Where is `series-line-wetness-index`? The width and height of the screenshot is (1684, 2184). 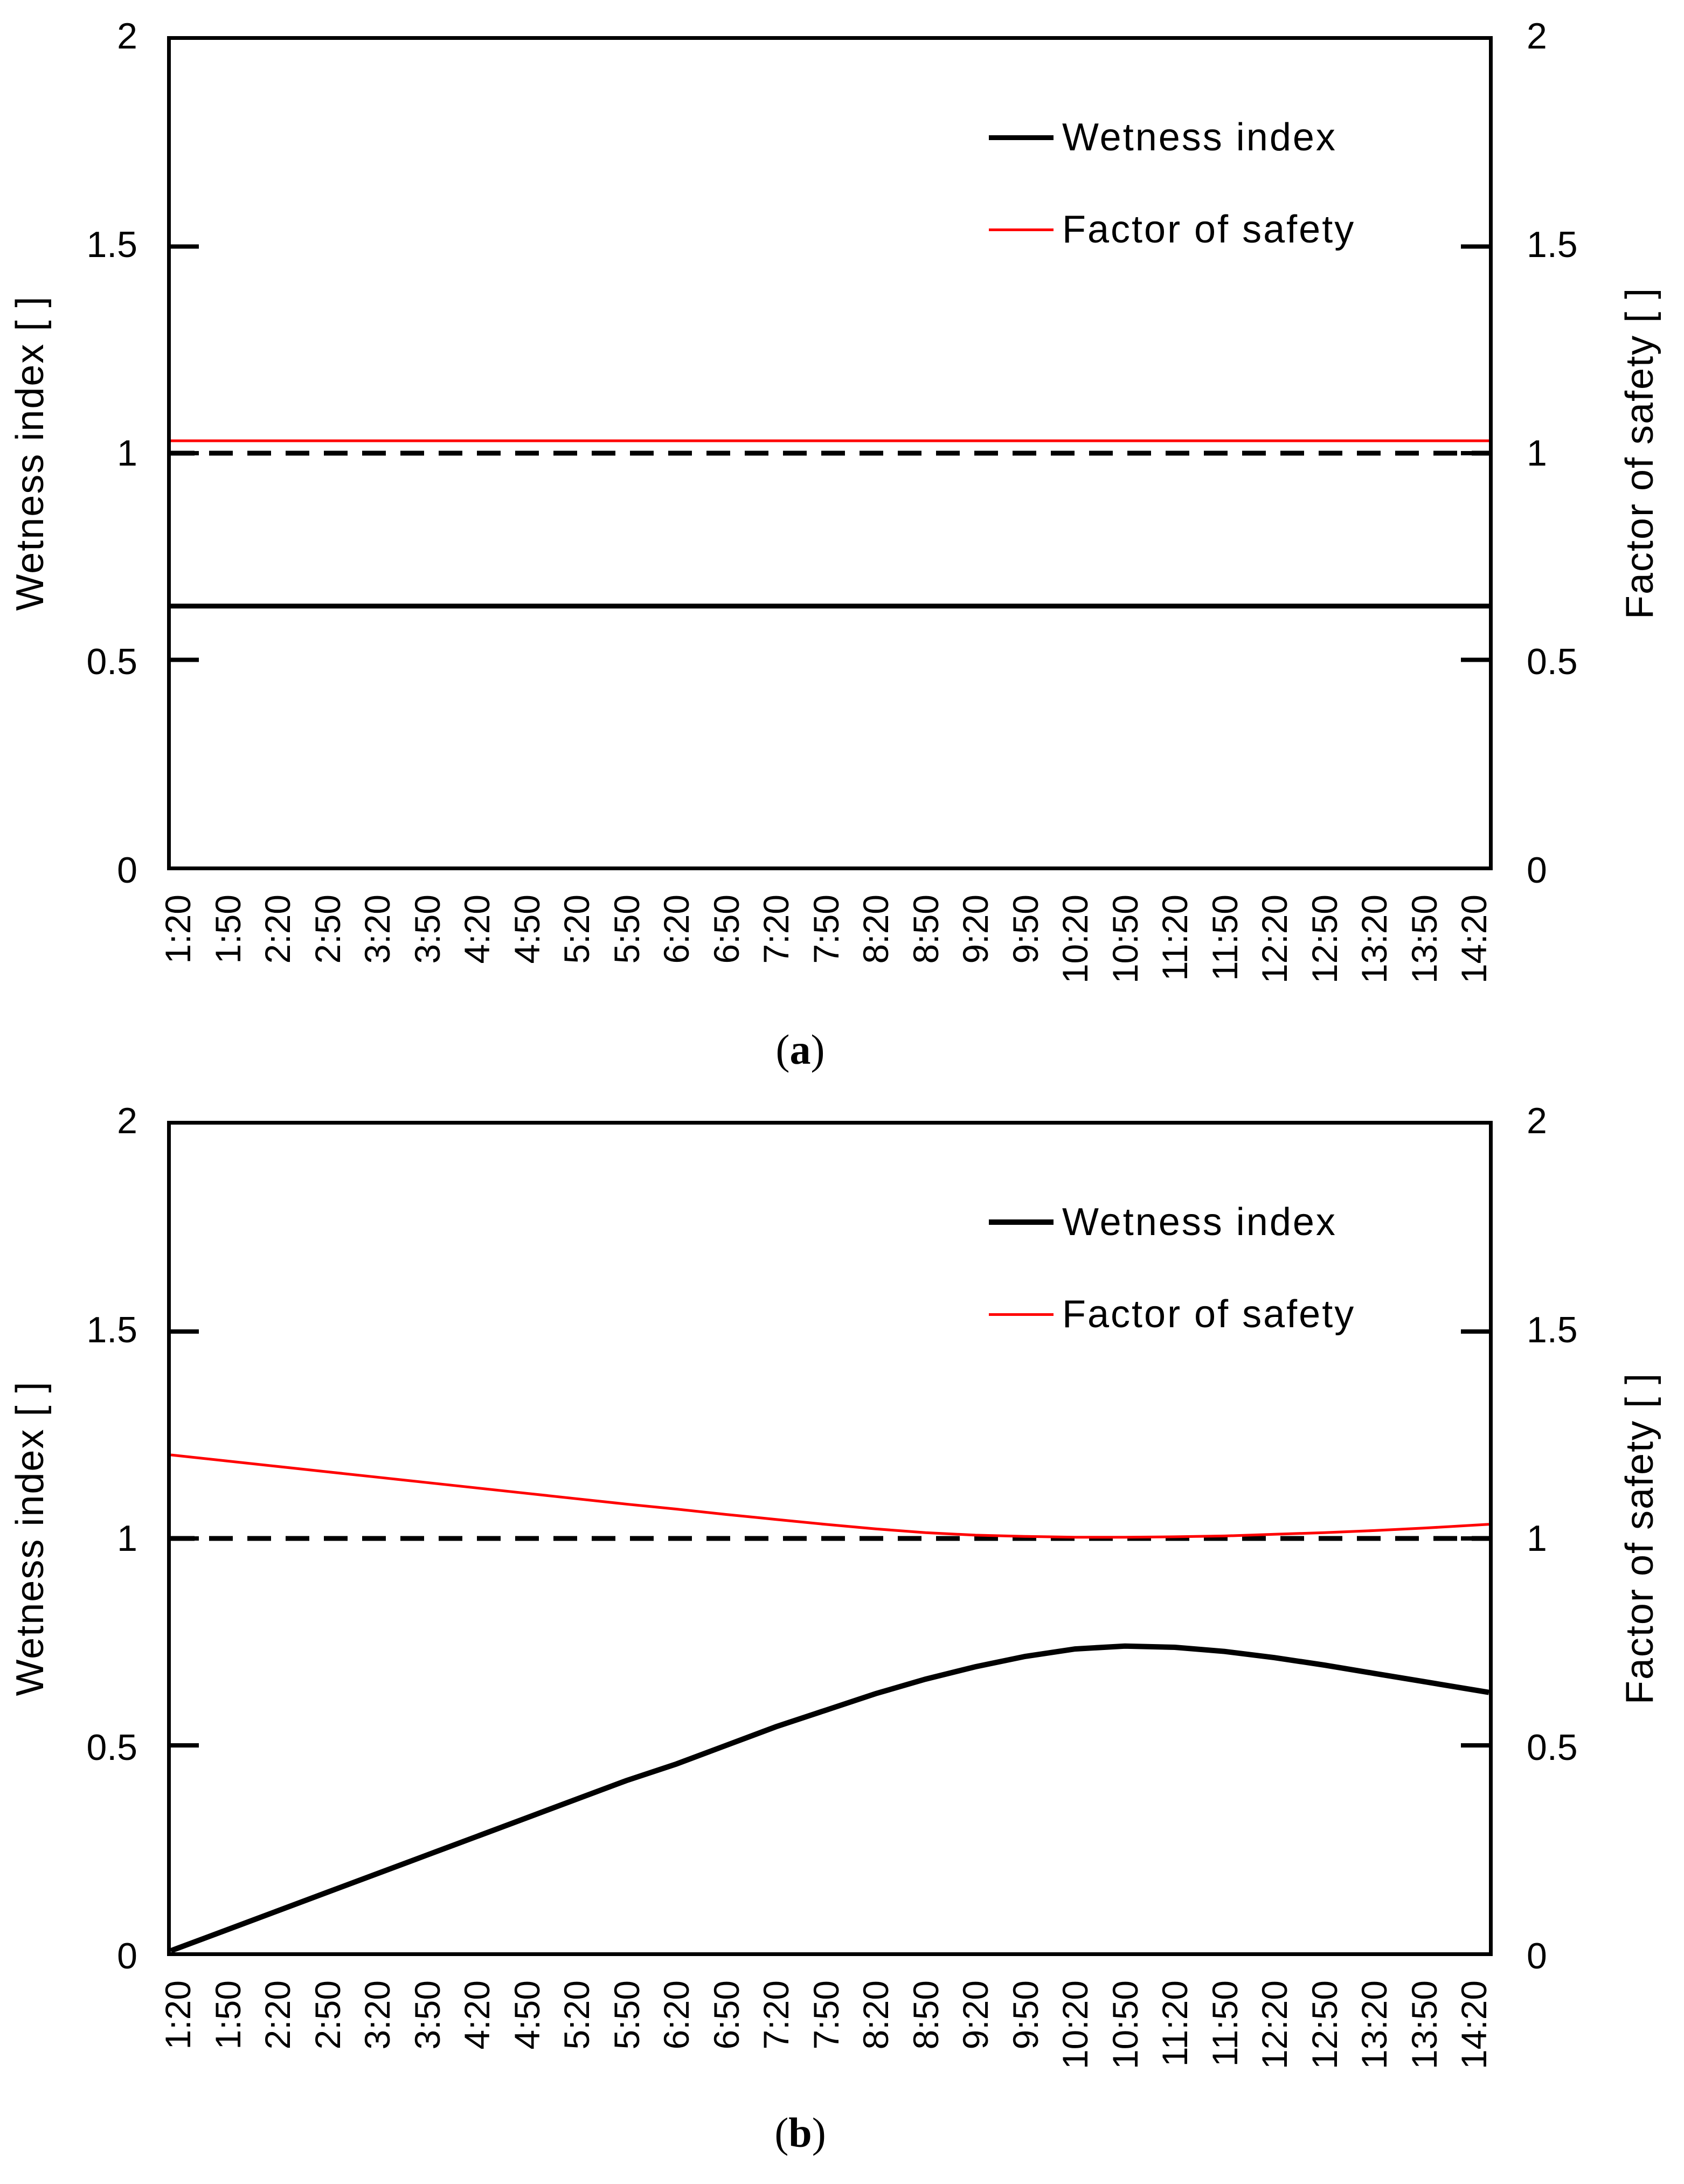
series-line-wetness-index is located at coordinates (830, 1798).